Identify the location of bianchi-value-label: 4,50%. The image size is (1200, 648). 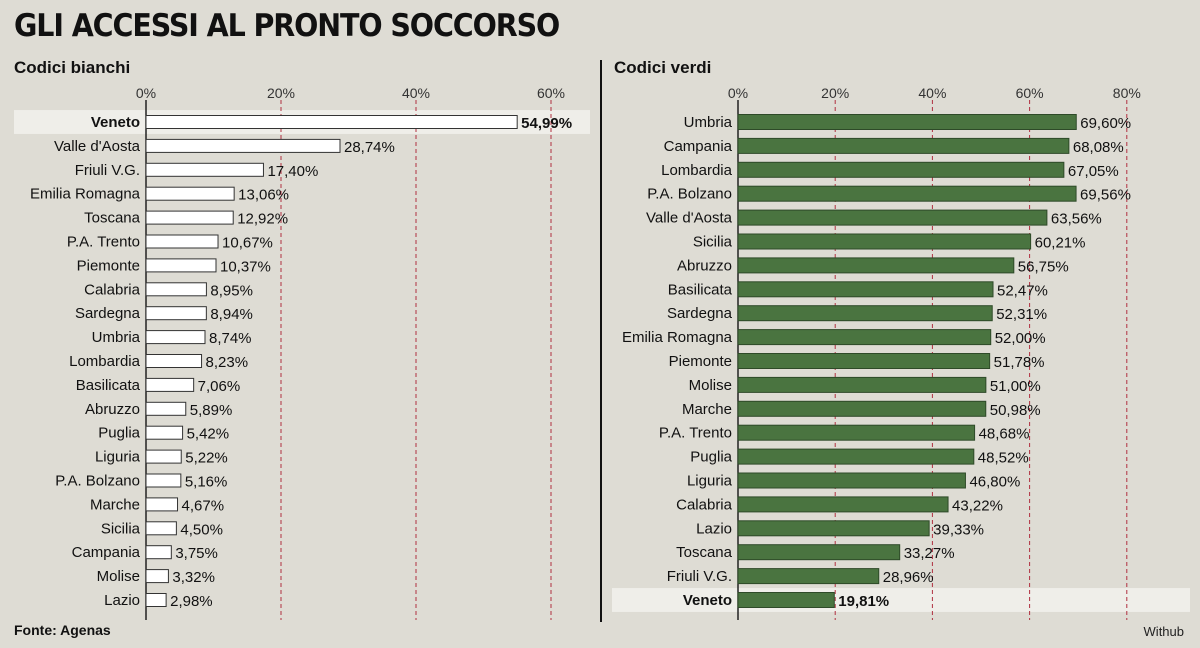
(201, 529).